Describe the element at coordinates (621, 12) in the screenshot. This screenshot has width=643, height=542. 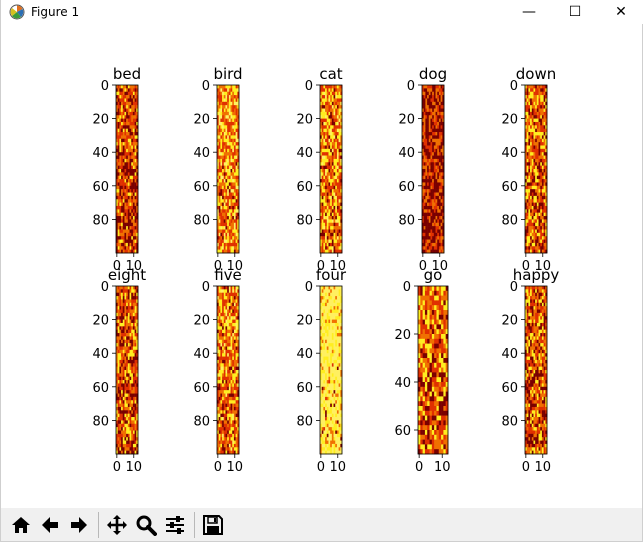
I see `close-button: ✕` at that location.